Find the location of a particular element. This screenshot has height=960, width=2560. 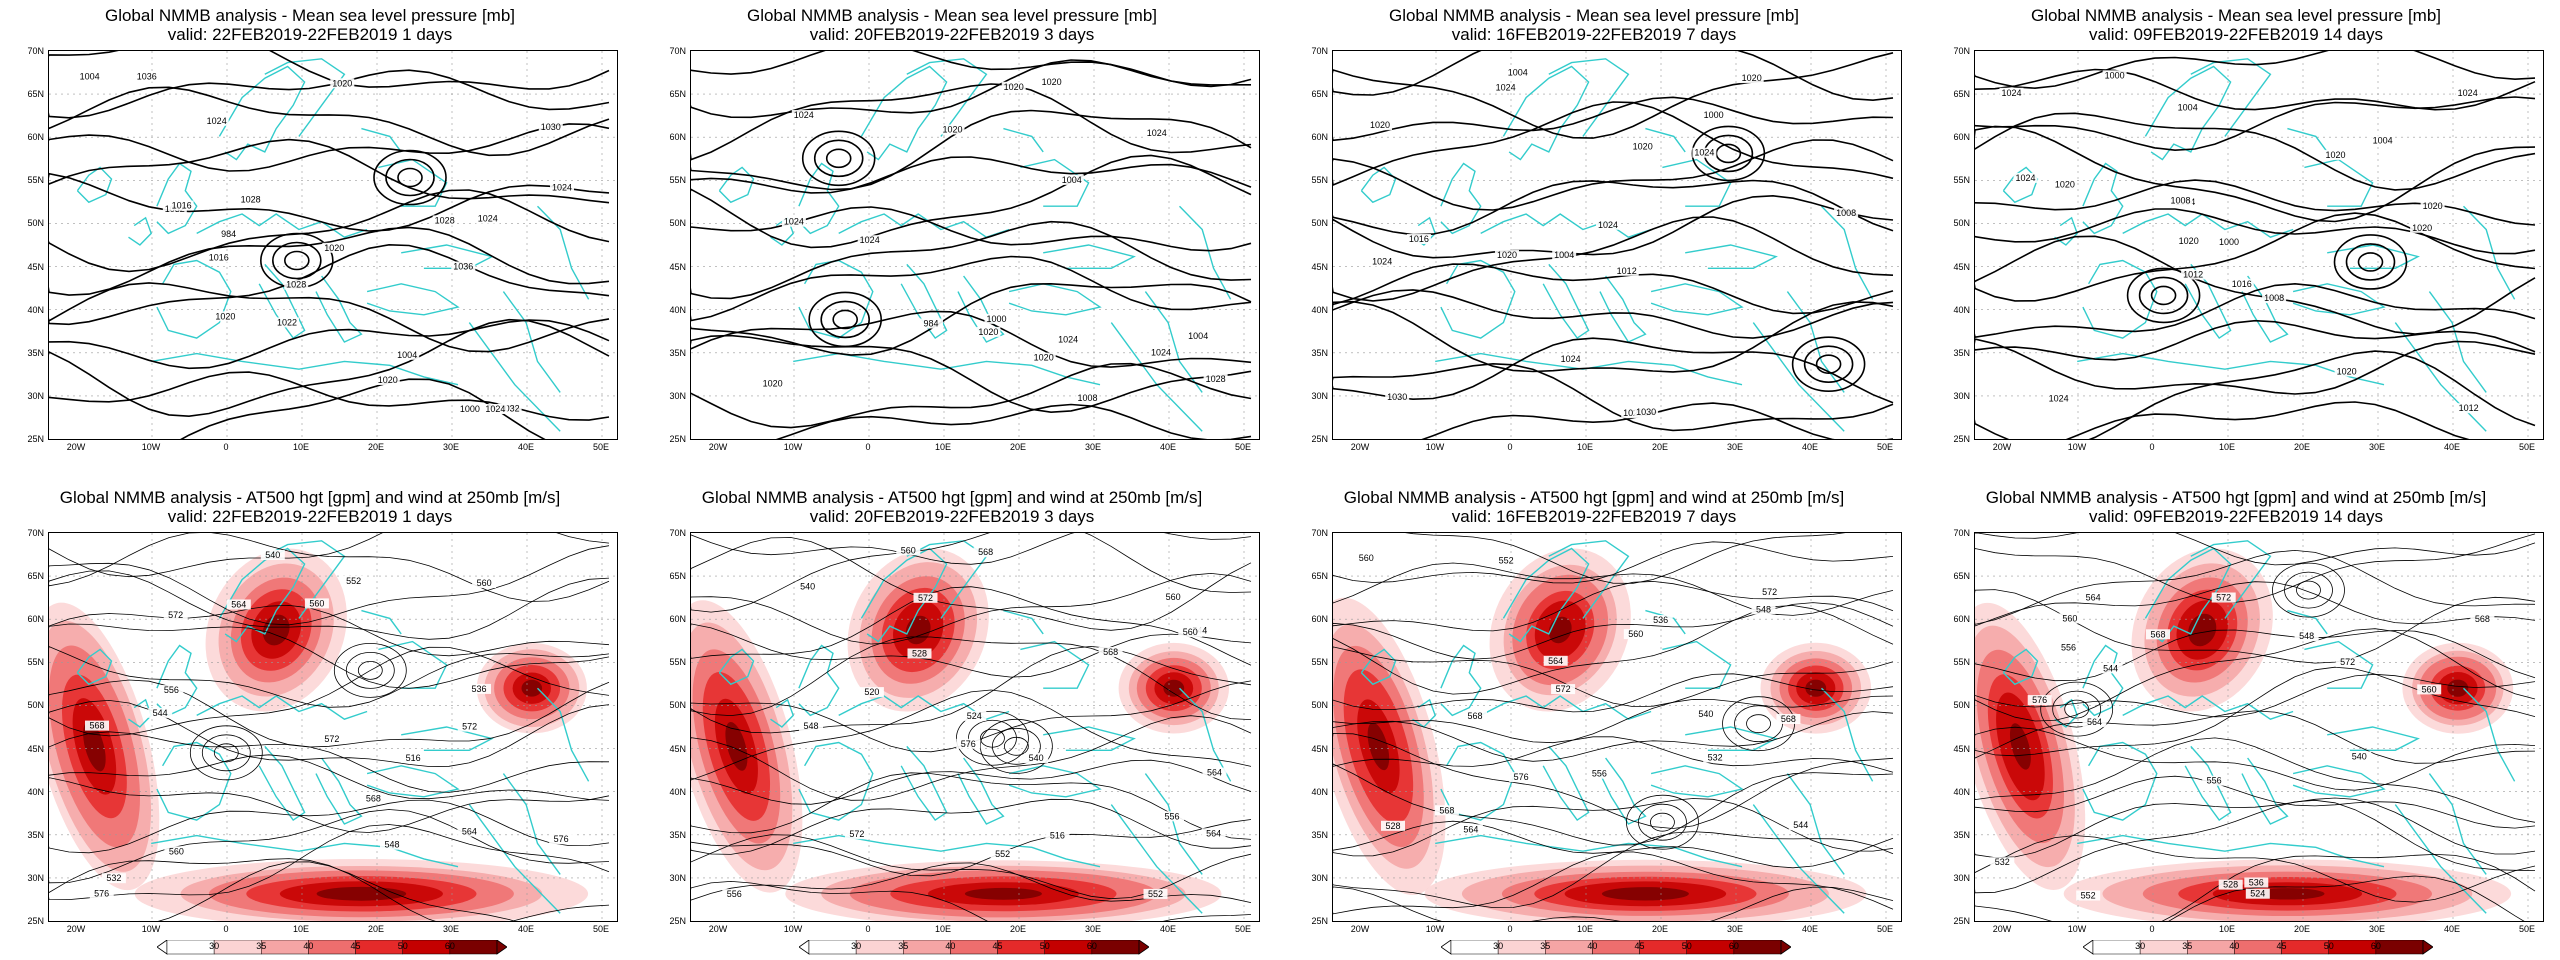

lat-label: 50N is located at coordinates (1319, 705).